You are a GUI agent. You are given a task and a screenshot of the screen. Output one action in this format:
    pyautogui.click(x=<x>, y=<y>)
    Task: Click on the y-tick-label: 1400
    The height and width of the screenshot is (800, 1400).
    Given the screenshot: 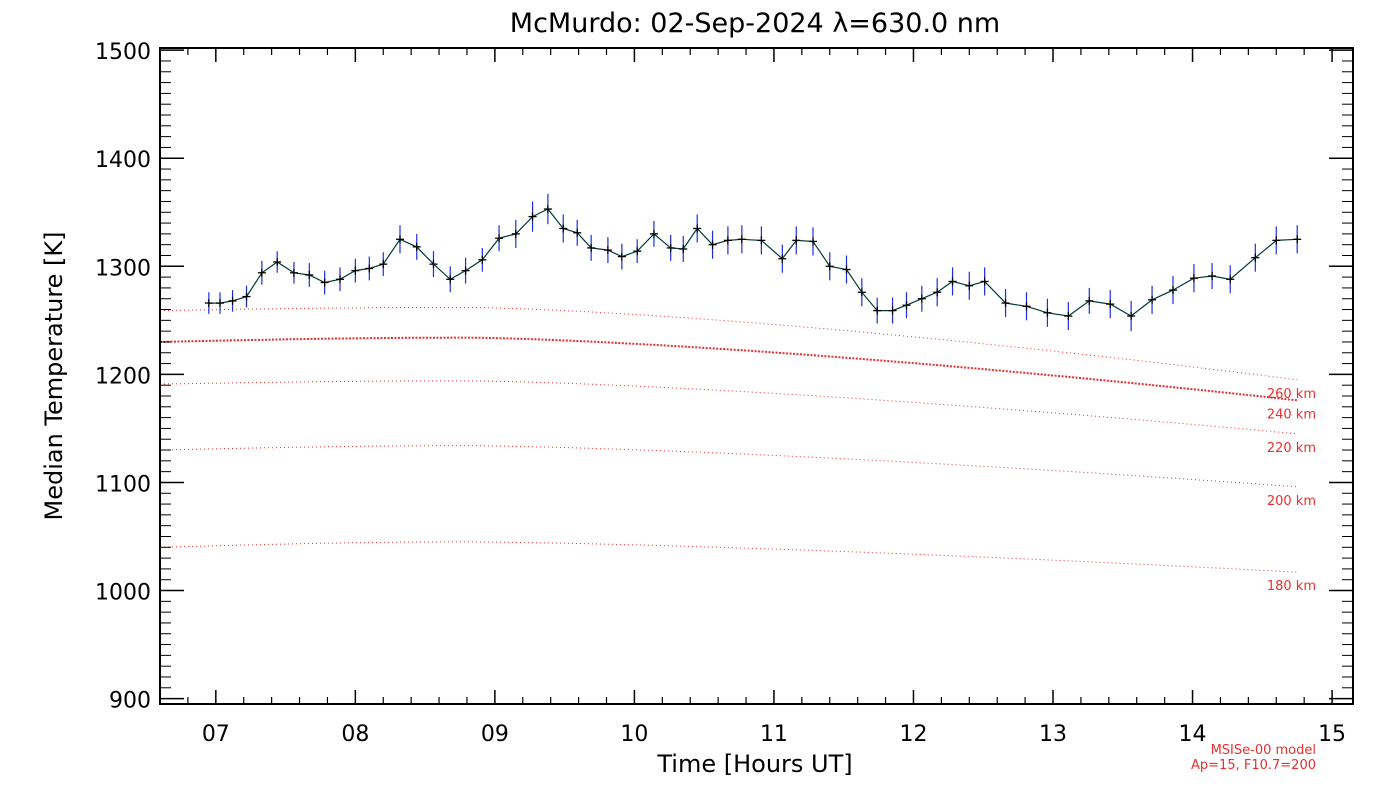 What is the action you would take?
    pyautogui.click(x=123, y=160)
    